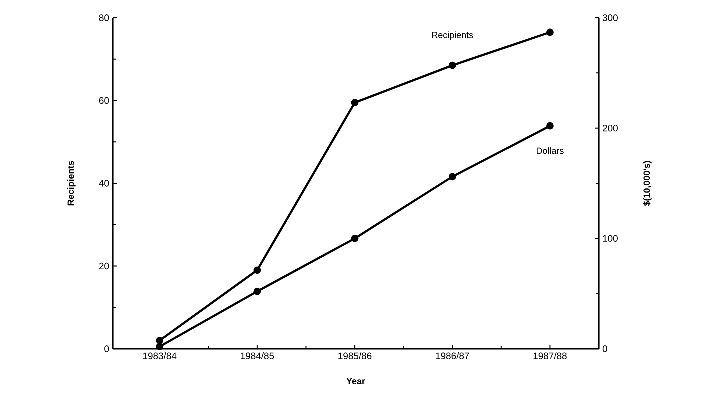  I want to click on y-axis-title: Recipients, so click(72, 183).